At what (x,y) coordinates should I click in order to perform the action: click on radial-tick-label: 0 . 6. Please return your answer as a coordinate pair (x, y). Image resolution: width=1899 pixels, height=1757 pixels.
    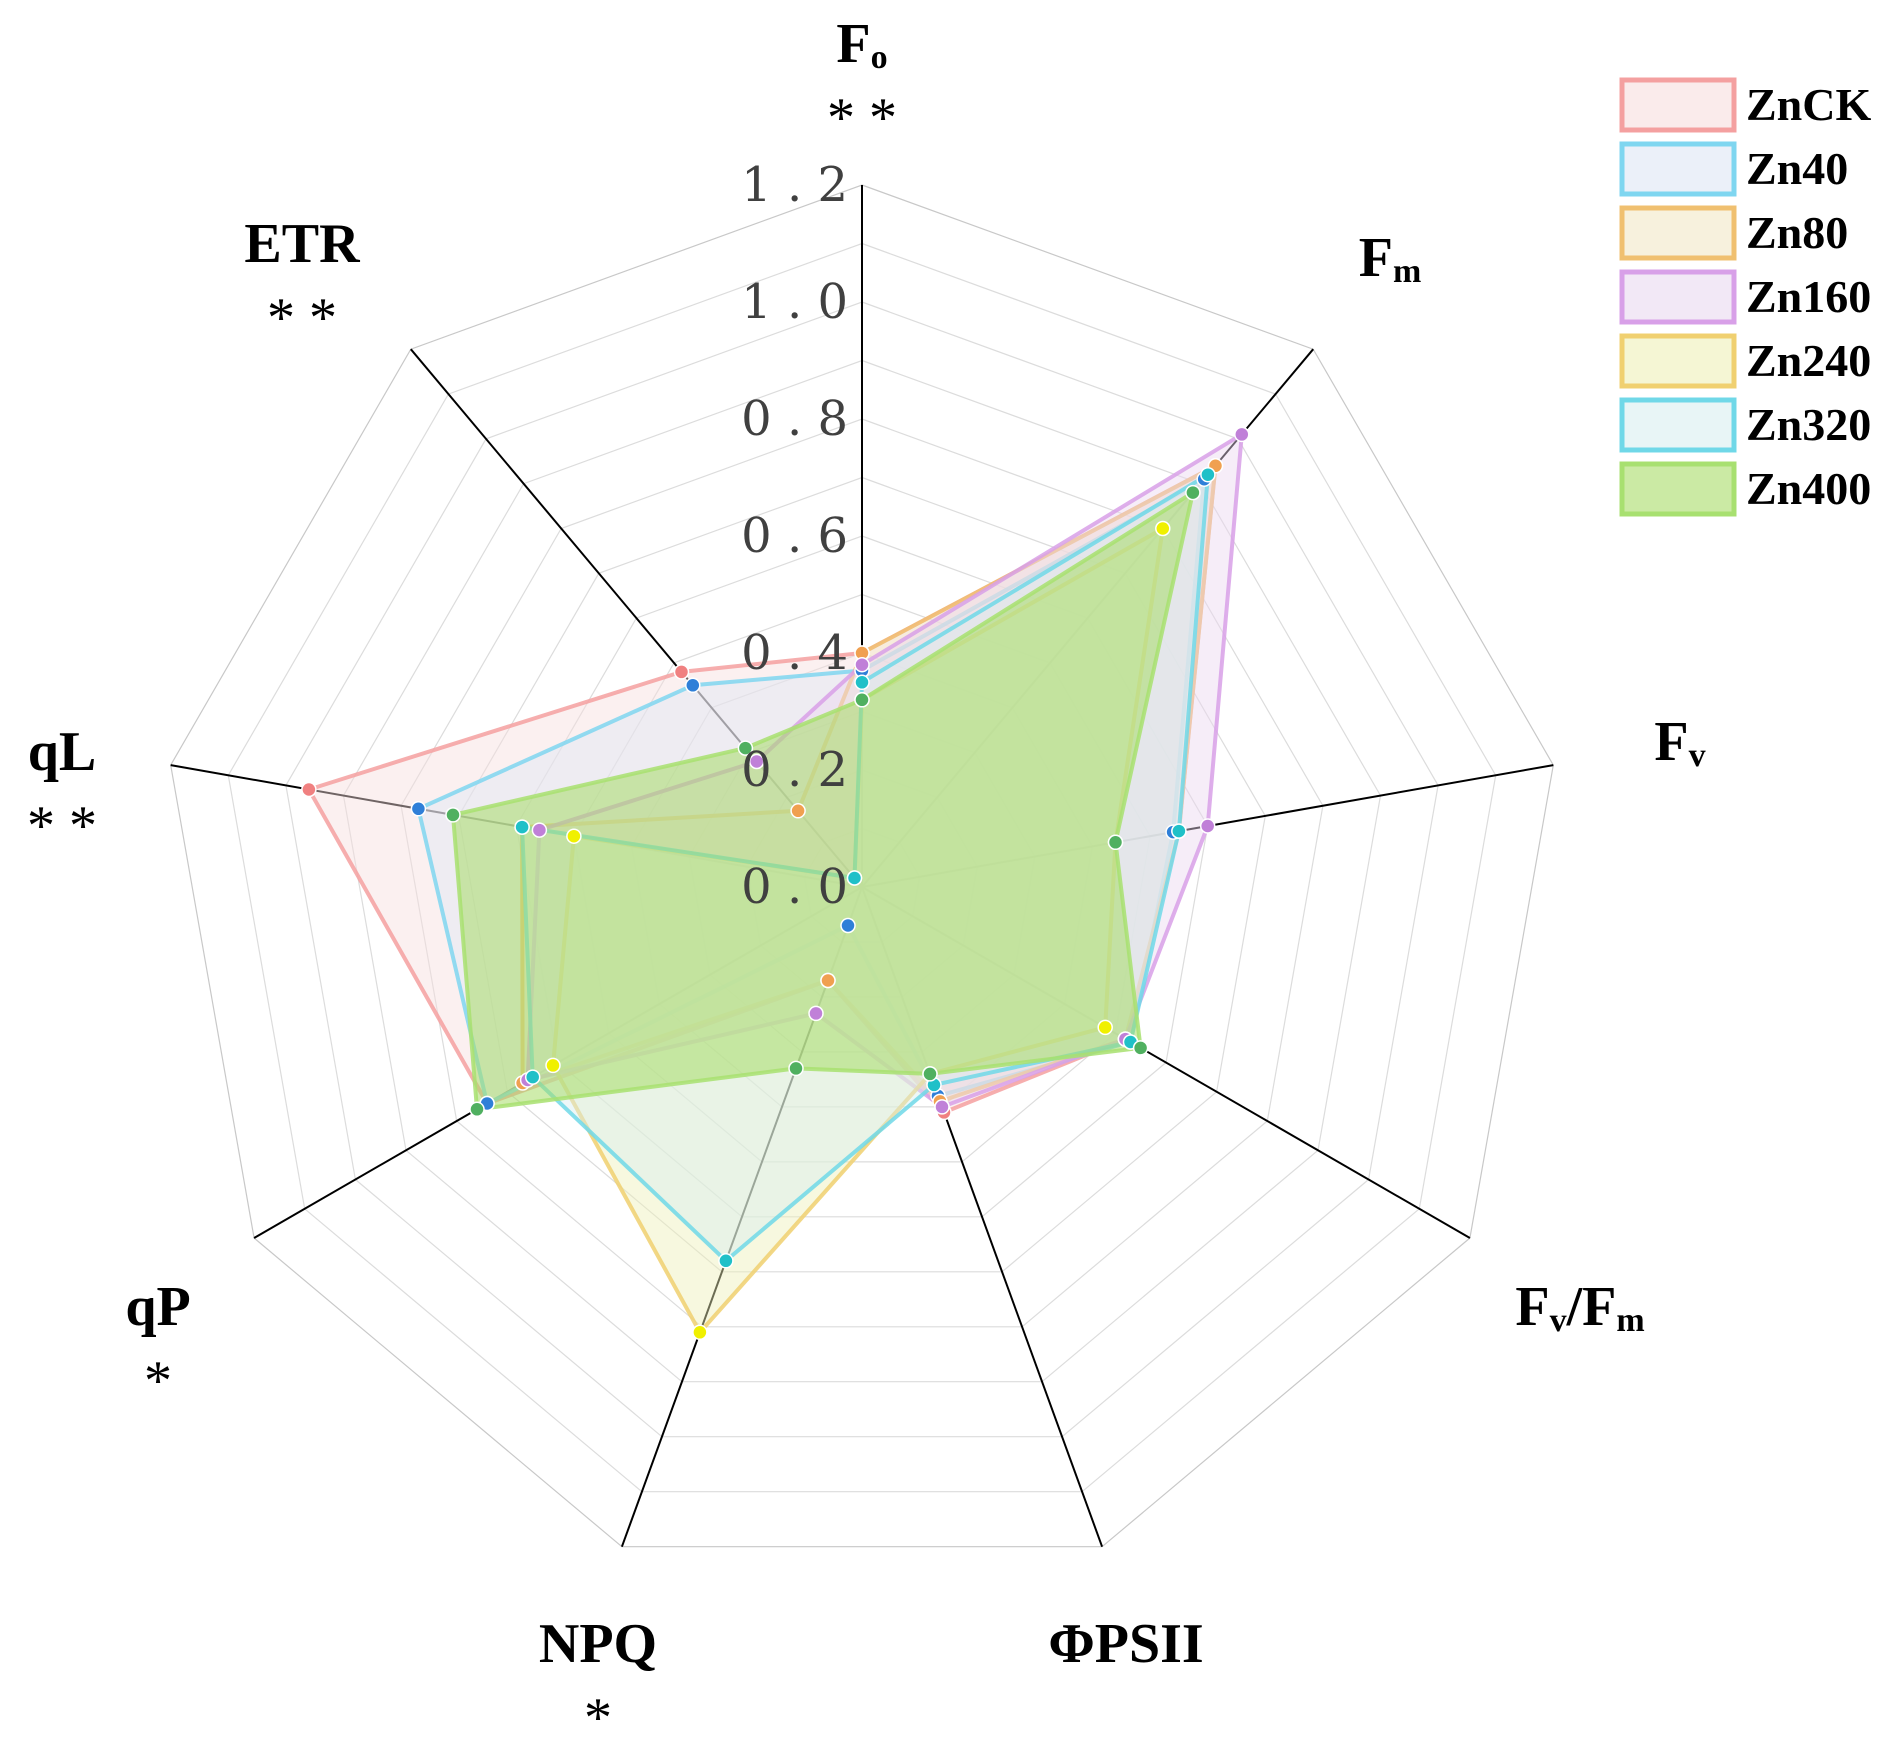
    Looking at the image, I should click on (794, 536).